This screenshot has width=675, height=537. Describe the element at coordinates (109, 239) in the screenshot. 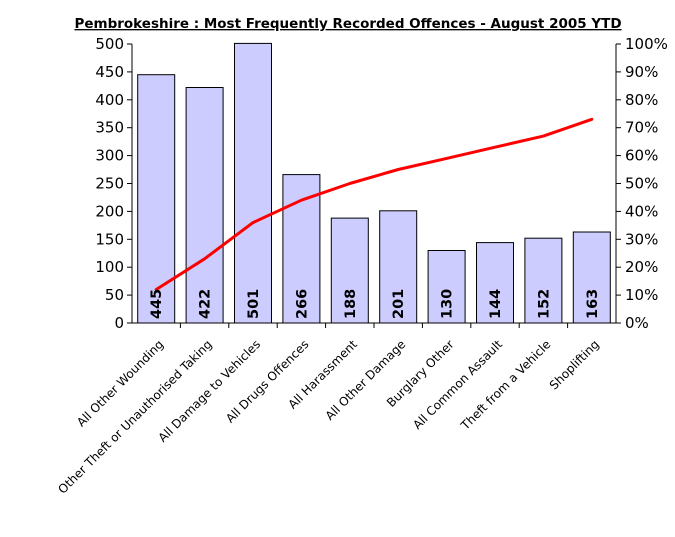

I see `left-tick-3: 150` at that location.